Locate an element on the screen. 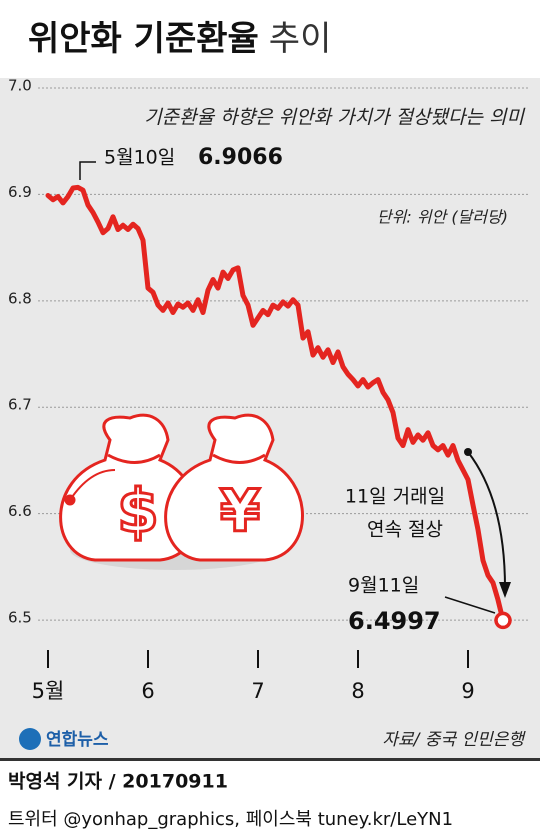 The image size is (540, 838). y-tick-label: 6.9 is located at coordinates (20, 192).